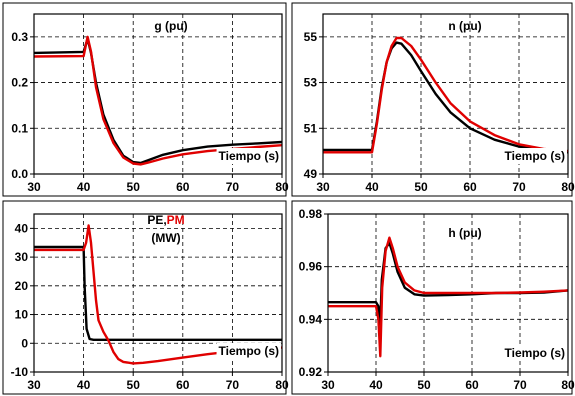 This screenshot has width=575, height=396. I want to click on y-tick-label: 0.0, so click(19, 174).